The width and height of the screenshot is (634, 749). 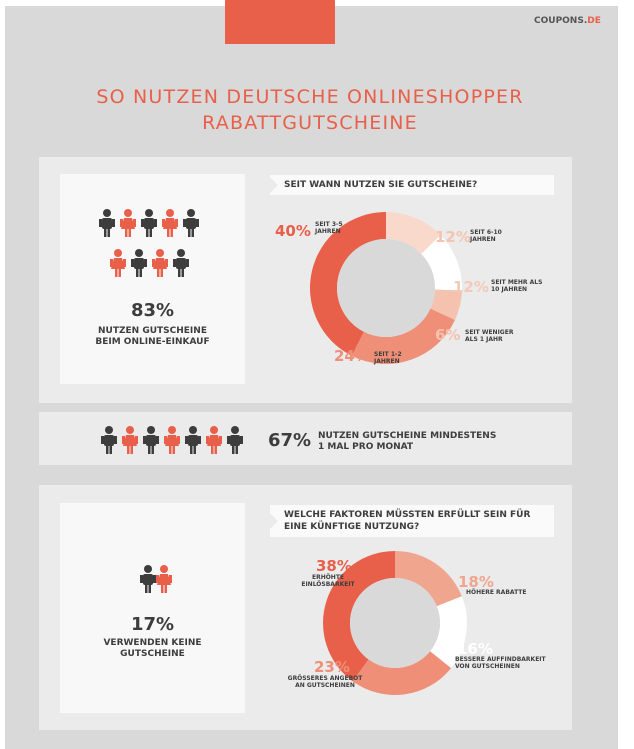 I want to click on question-2-line2: EINE KÜNFTIGE NUTZUNG?, so click(x=352, y=527).